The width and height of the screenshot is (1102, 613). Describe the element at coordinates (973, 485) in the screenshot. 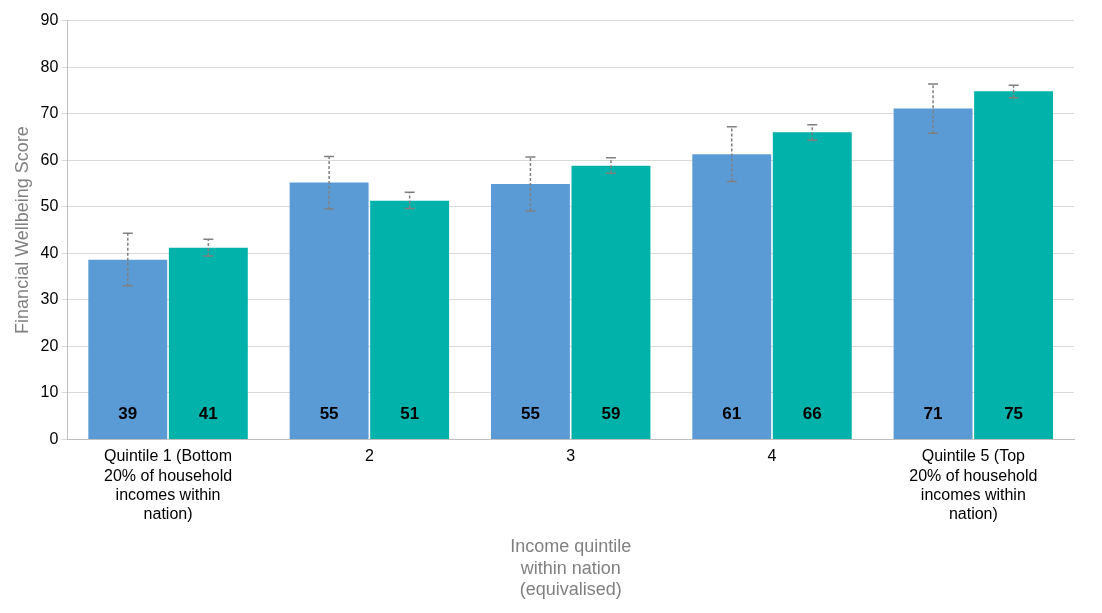

I see `x-tick-label: Quintile 5 (Top 20% of household incomes within nation)` at that location.